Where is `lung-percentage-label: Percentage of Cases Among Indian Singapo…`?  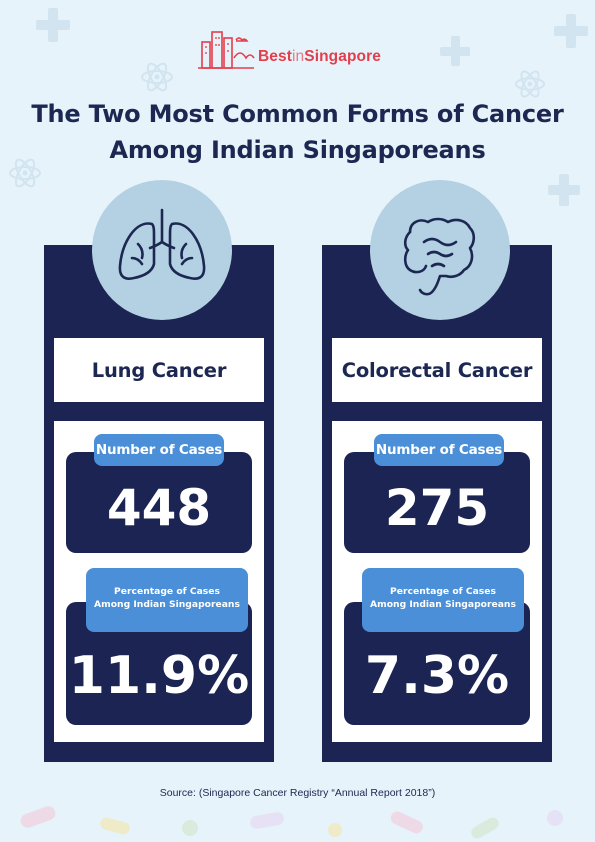 lung-percentage-label: Percentage of Cases Among Indian Singapo… is located at coordinates (167, 600).